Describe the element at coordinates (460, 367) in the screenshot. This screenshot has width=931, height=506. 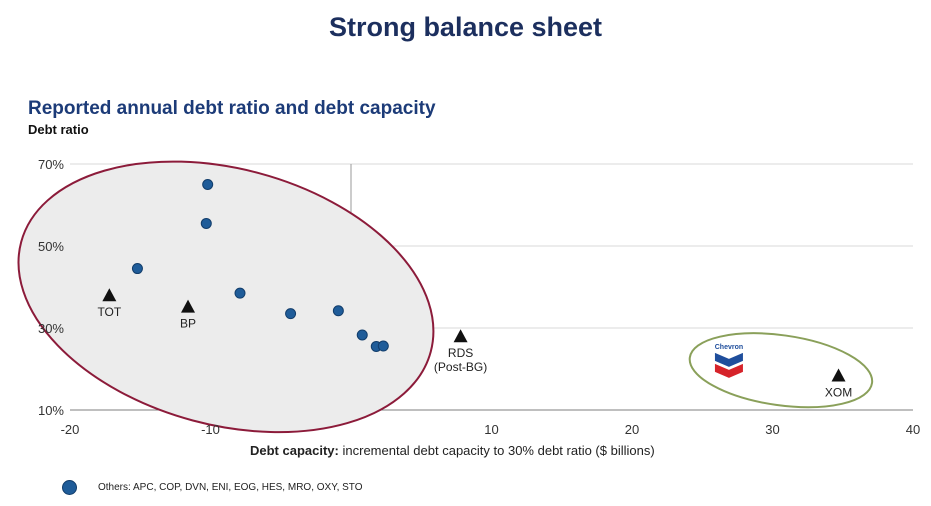
I see `point-label-sub: (Post-BG)` at that location.